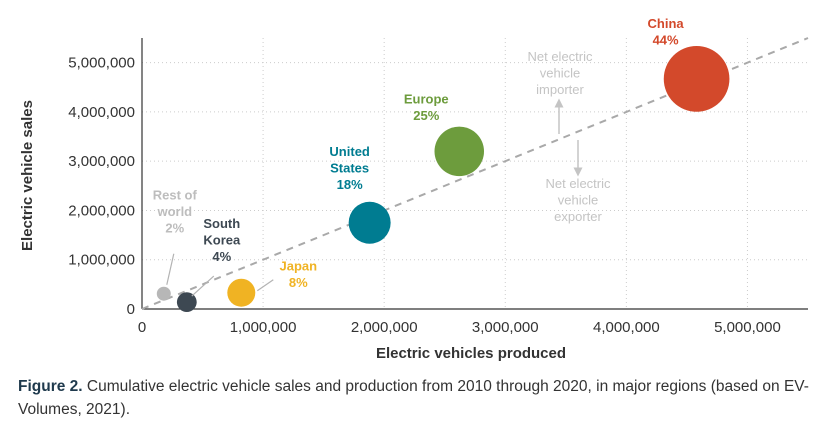 The width and height of the screenshot is (838, 444). I want to click on label-line: Korea, so click(222, 240).